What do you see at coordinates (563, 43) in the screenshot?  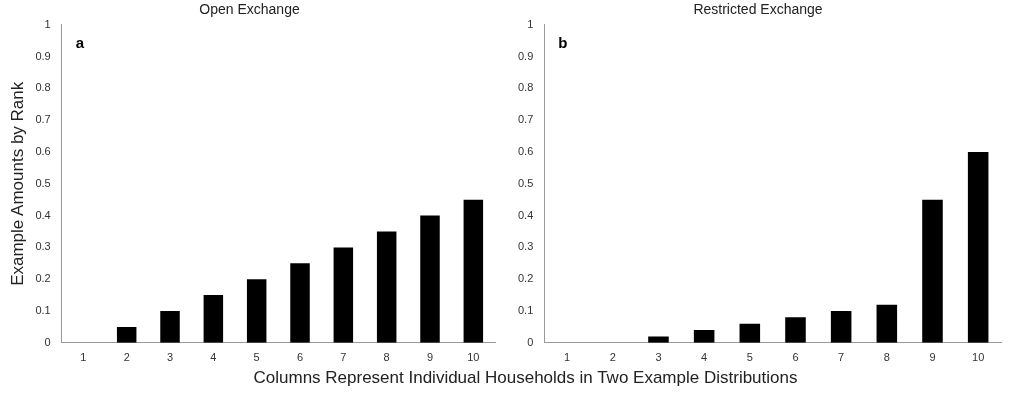 I see `annotation: b` at bounding box center [563, 43].